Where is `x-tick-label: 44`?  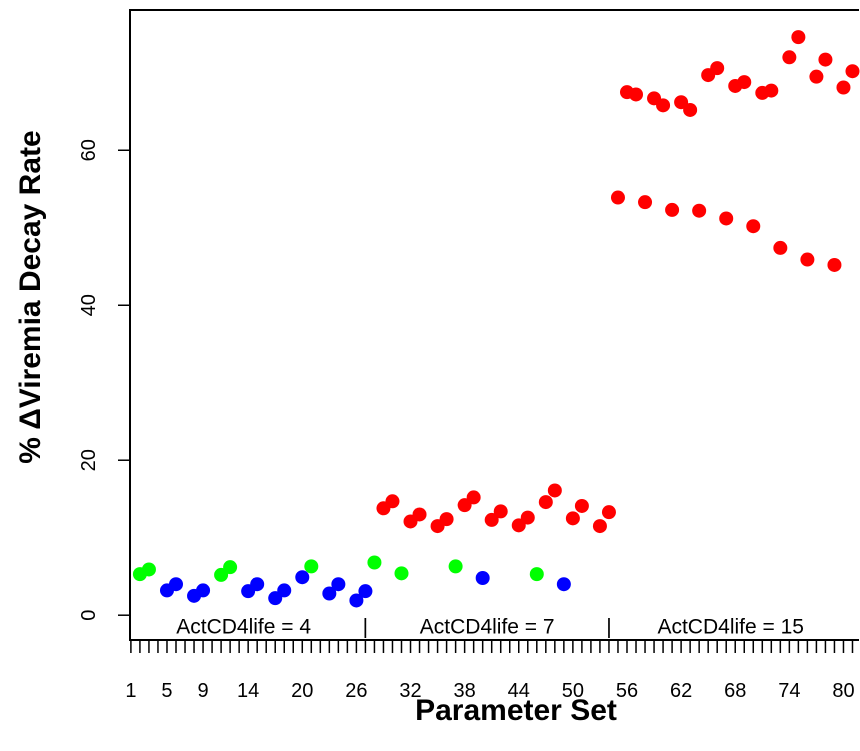
x-tick-label: 44 is located at coordinates (519, 691).